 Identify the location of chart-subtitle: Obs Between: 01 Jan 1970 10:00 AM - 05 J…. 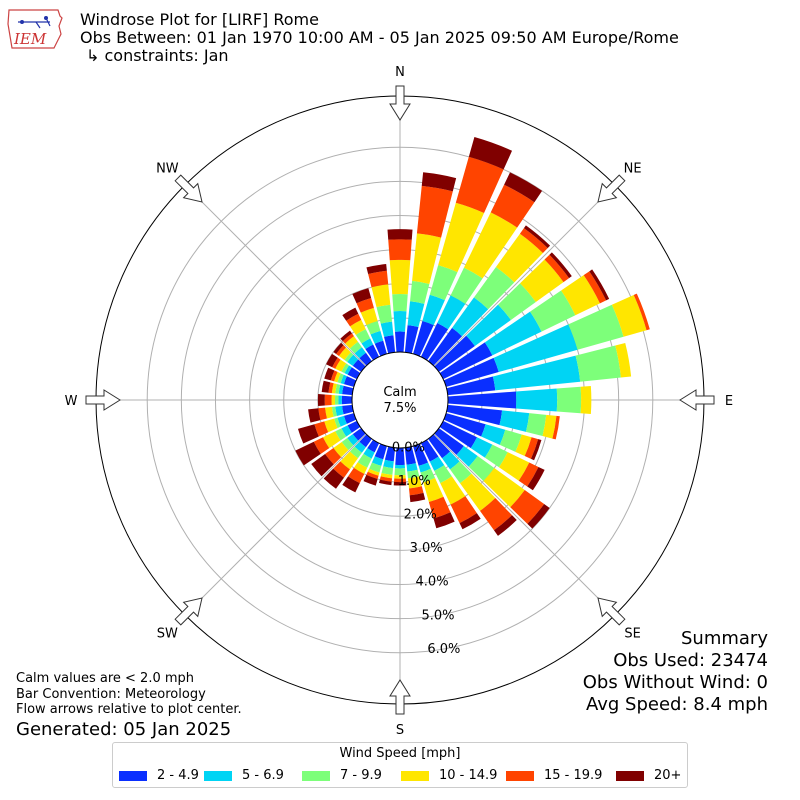
(379, 37).